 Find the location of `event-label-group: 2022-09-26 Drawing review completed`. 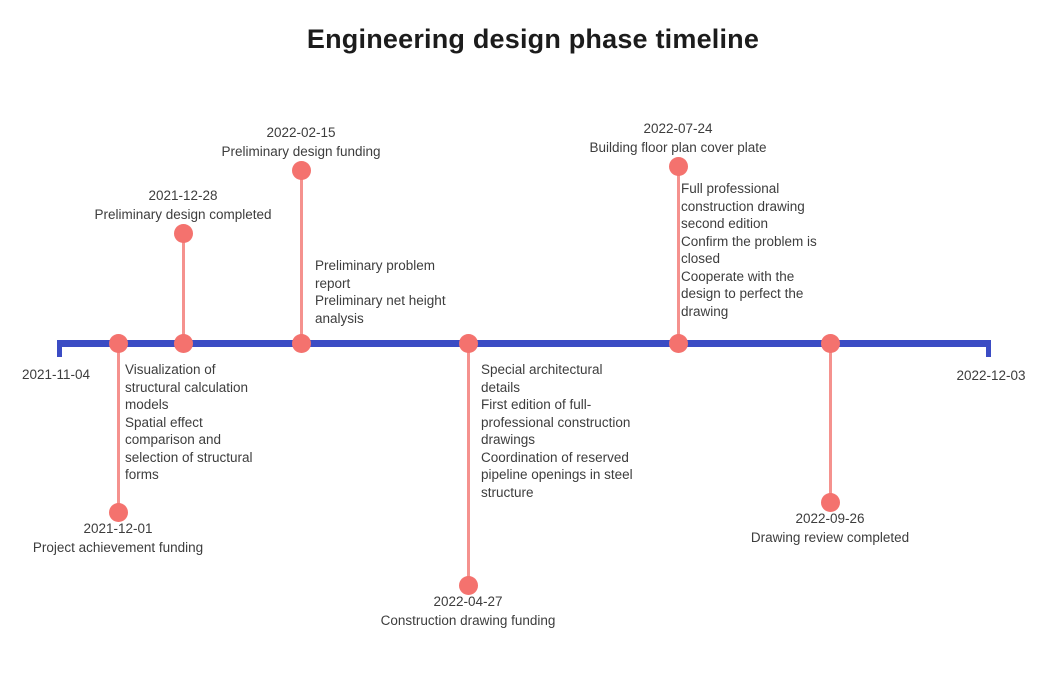

event-label-group: 2022-09-26 Drawing review completed is located at coordinates (830, 528).